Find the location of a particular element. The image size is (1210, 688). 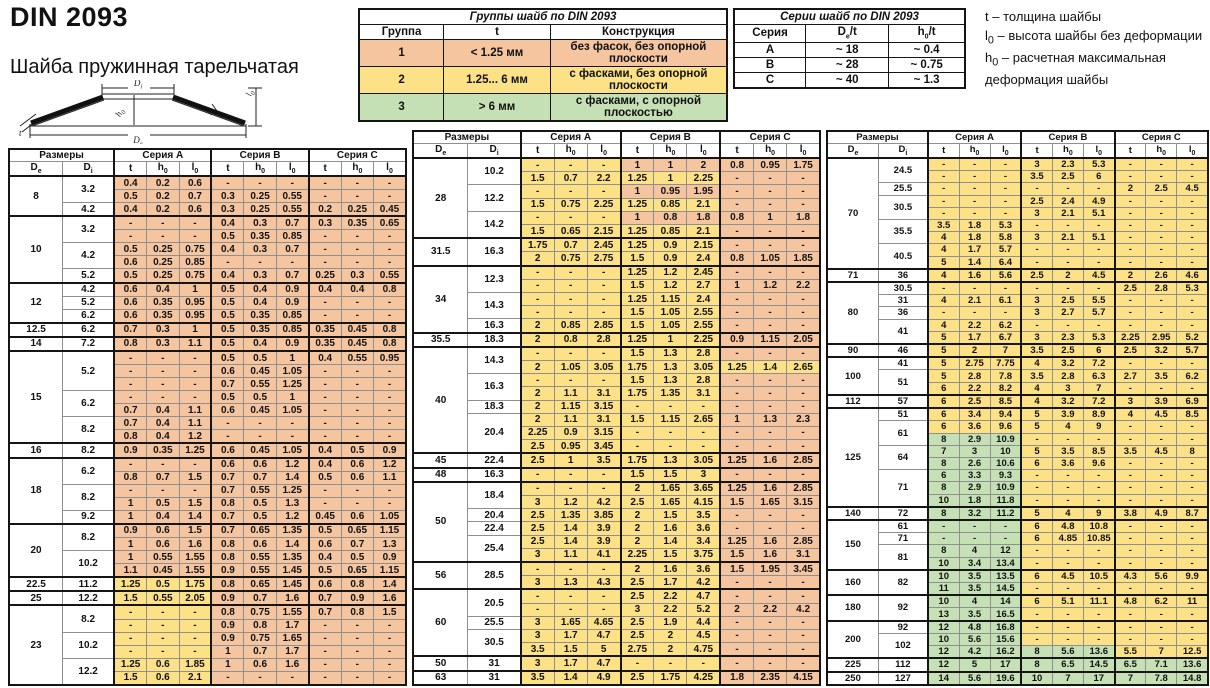

header-dim-col: De is located at coordinates (36, 169).